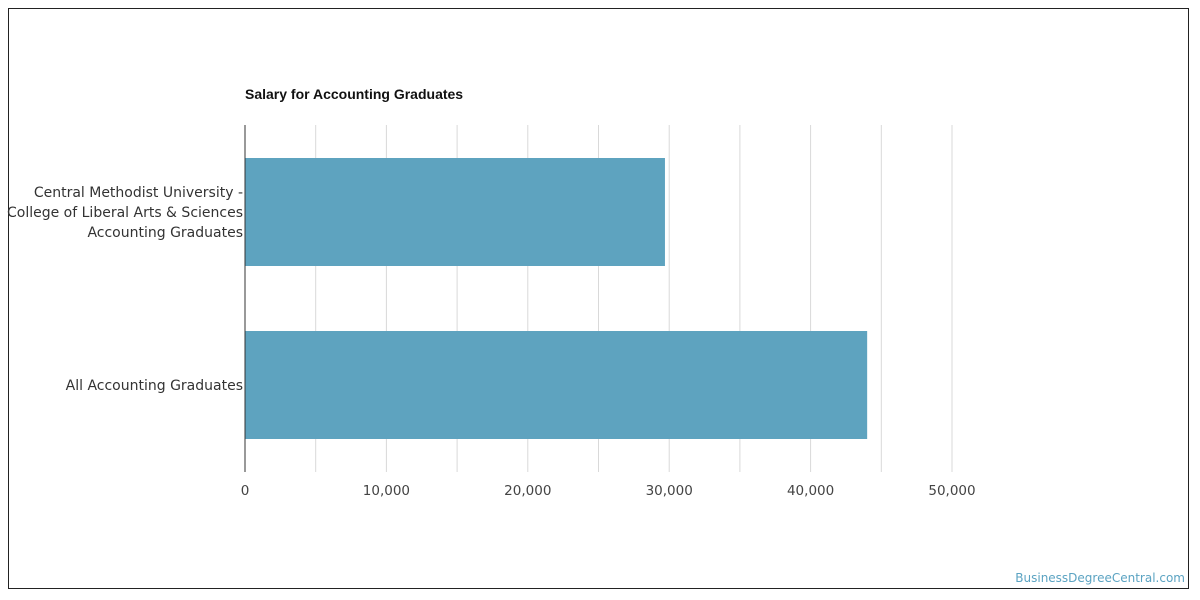 This screenshot has width=1200, height=600. I want to click on x-tick-label: 20,000, so click(527, 491).